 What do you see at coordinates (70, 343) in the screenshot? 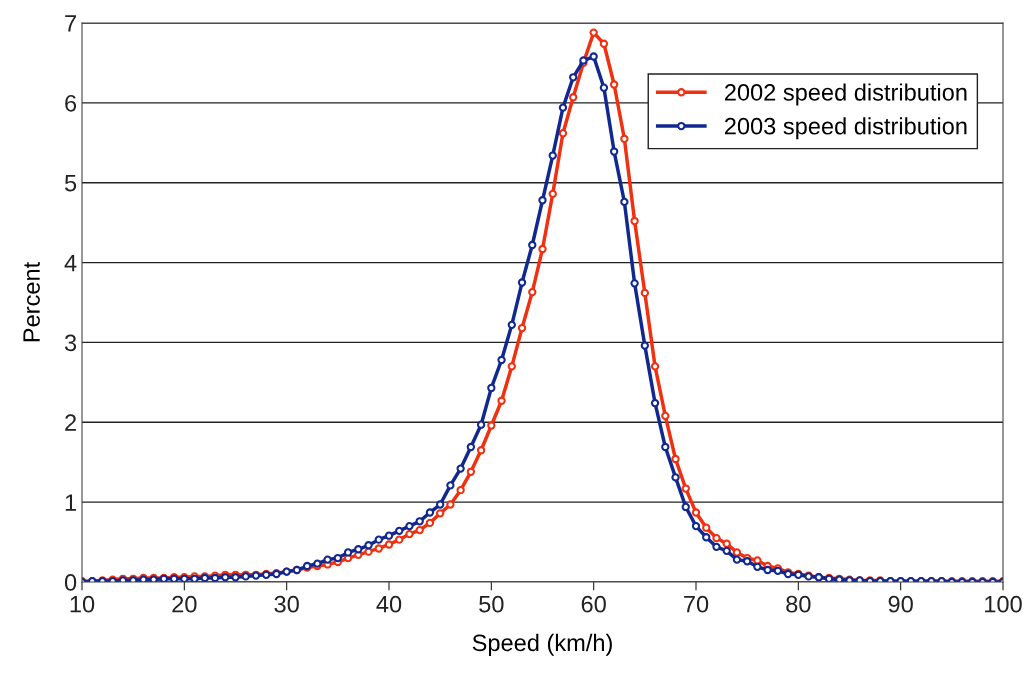
I see `y-tick-label: 3` at bounding box center [70, 343].